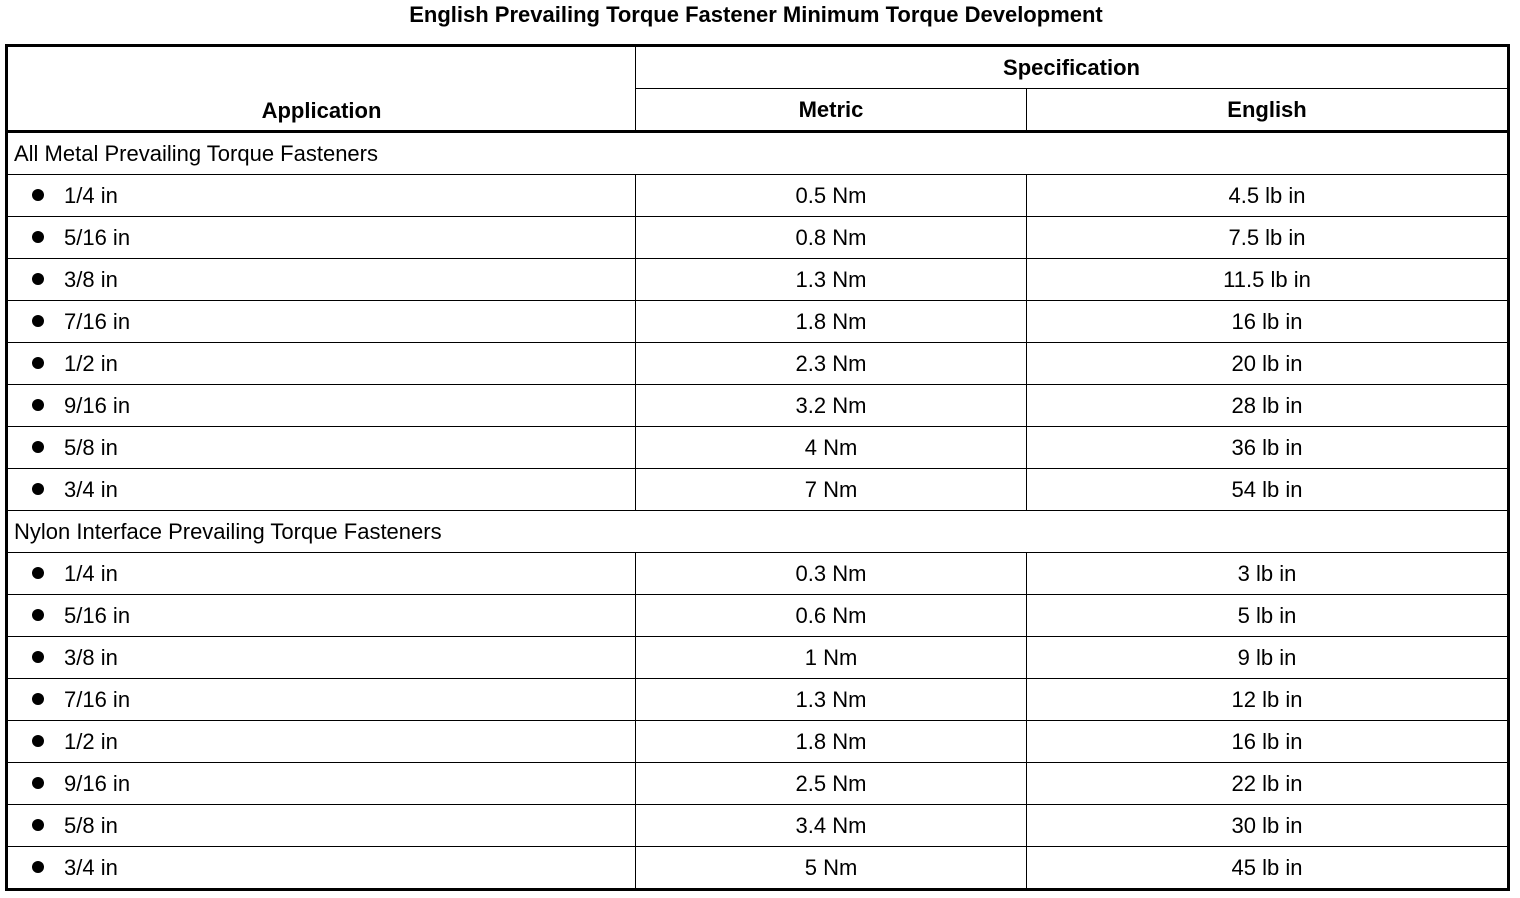 This screenshot has height=898, width=1520. I want to click on english-cell: 9 lb in, so click(1267, 657).